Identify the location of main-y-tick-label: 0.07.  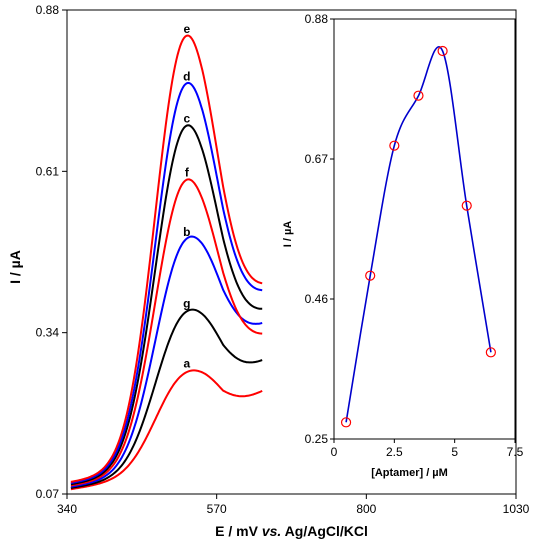
(48, 494).